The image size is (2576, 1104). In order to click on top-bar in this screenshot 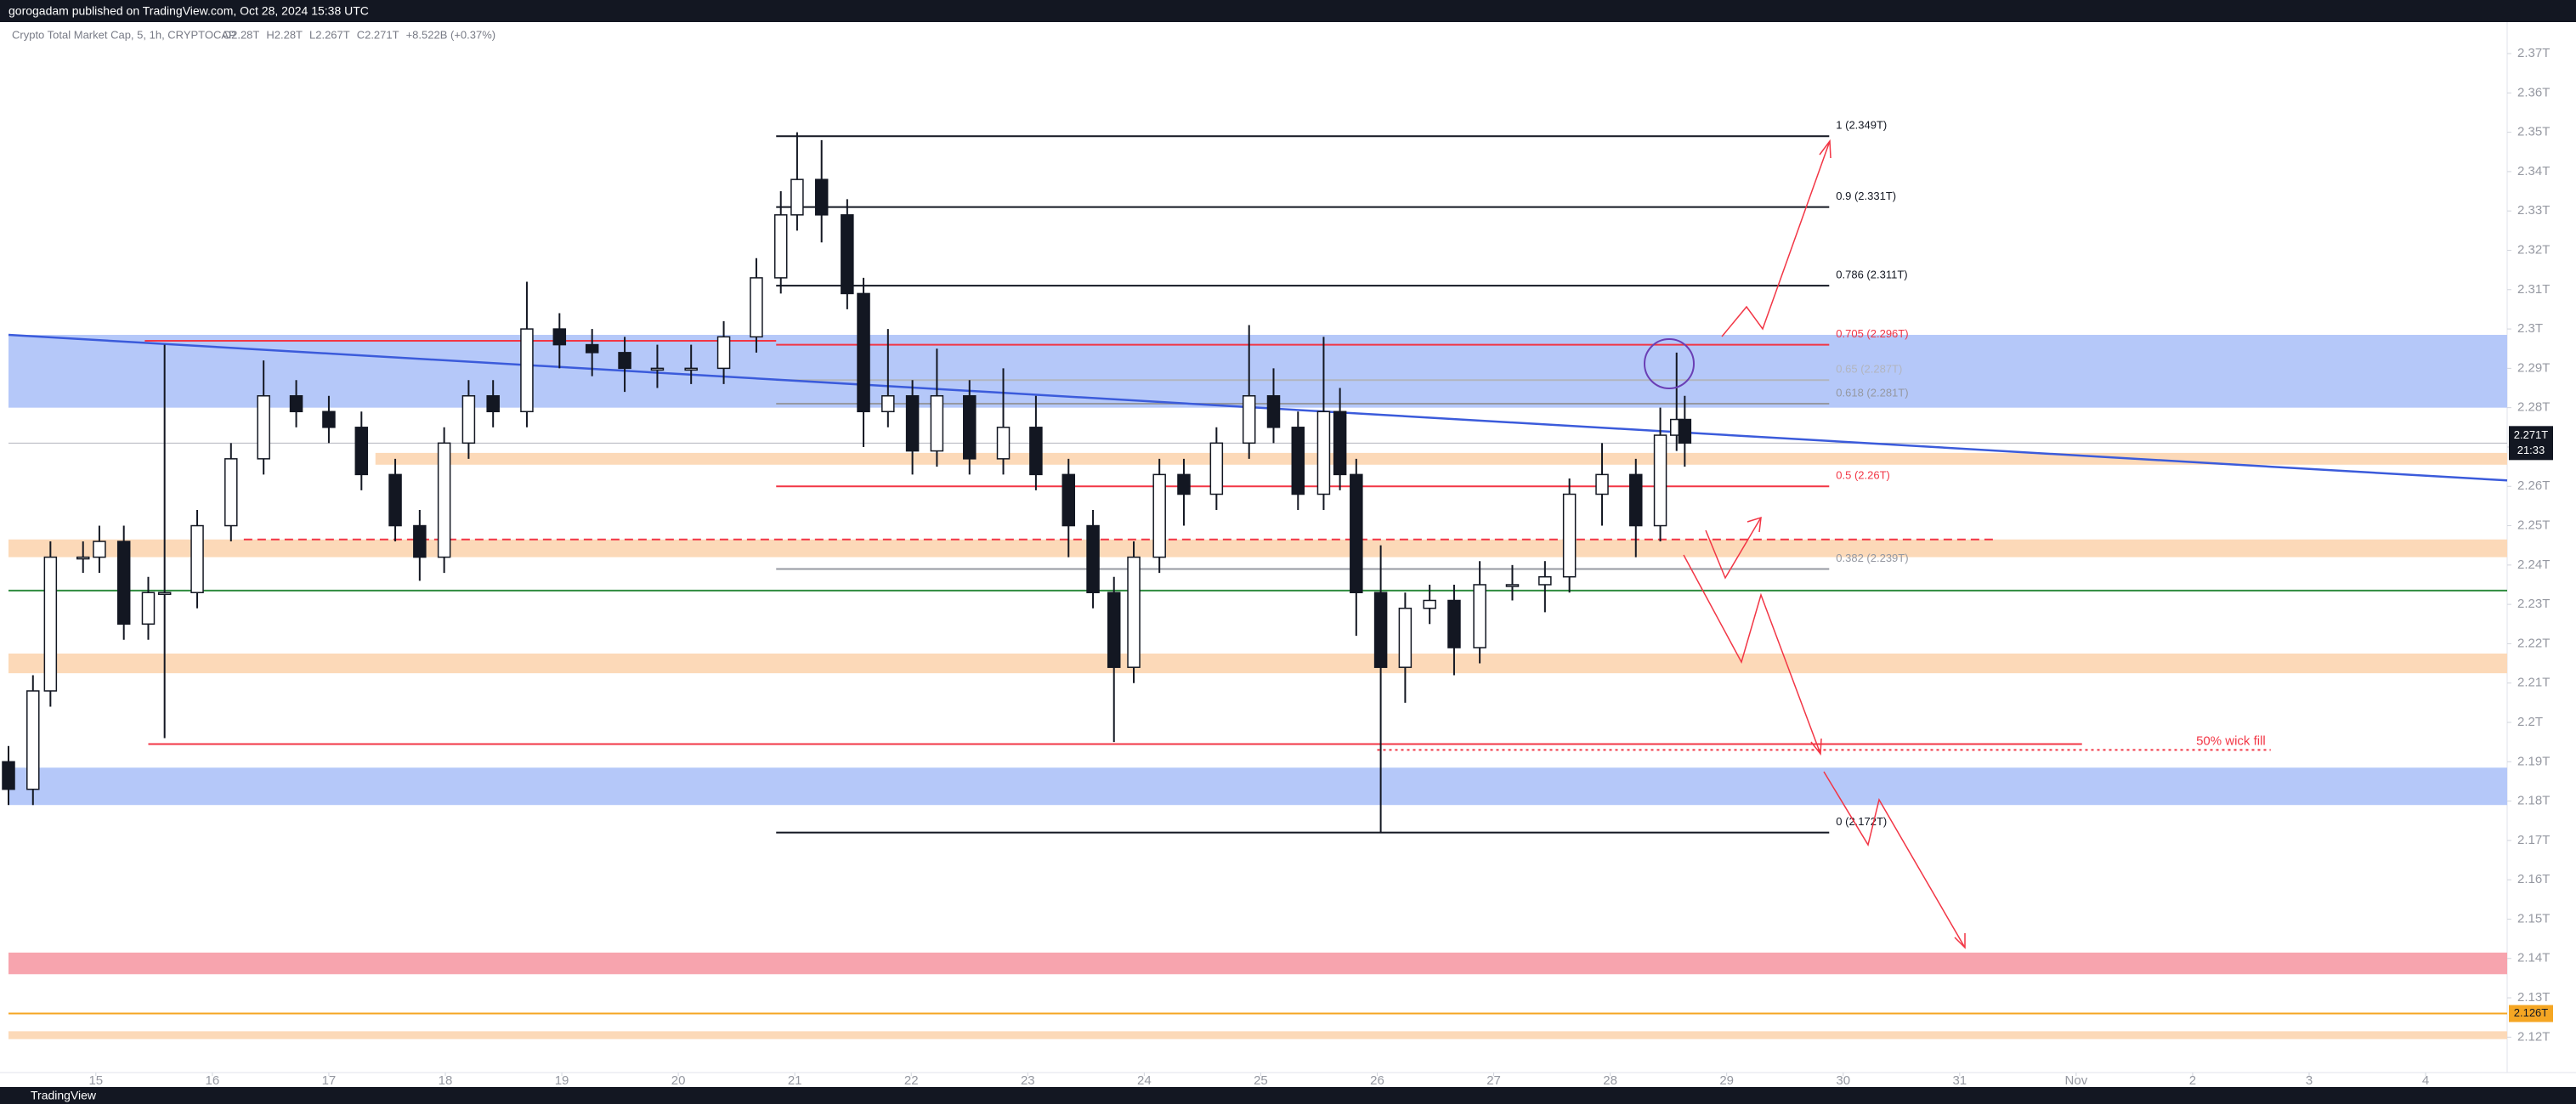, I will do `click(1288, 11)`.